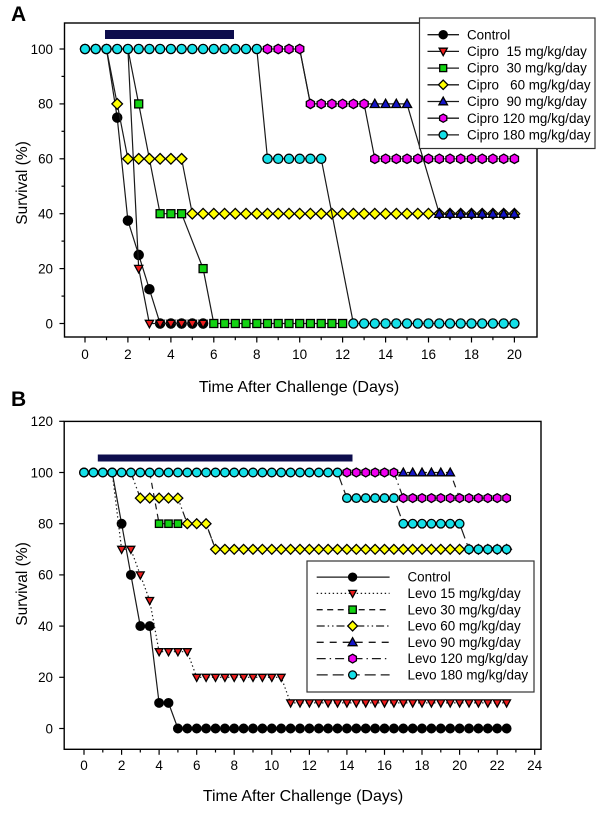 This screenshot has width=600, height=820. What do you see at coordinates (527, 101) in the screenshot?
I see `svg-text: Cipro 90 mg/kg/day` at bounding box center [527, 101].